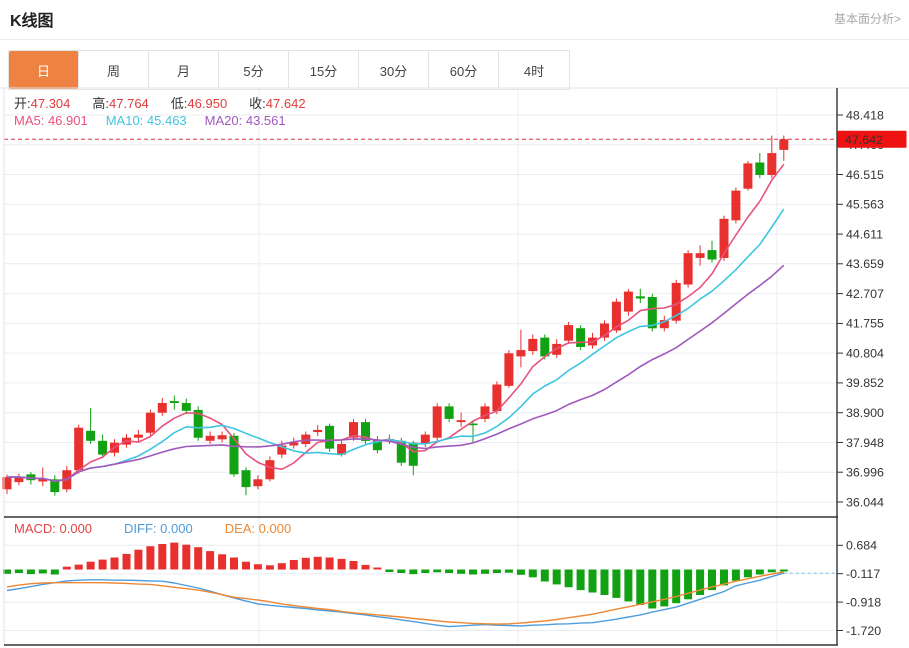 The width and height of the screenshot is (909, 648). Describe the element at coordinates (184, 70) in the screenshot. I see `tab-month: 月` at that location.